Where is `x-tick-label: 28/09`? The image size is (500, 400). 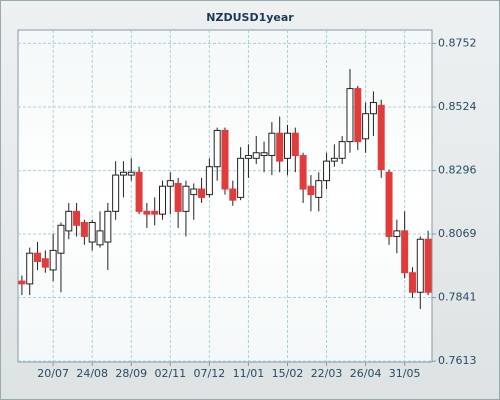 x-tick-label: 28/09 is located at coordinates (131, 373).